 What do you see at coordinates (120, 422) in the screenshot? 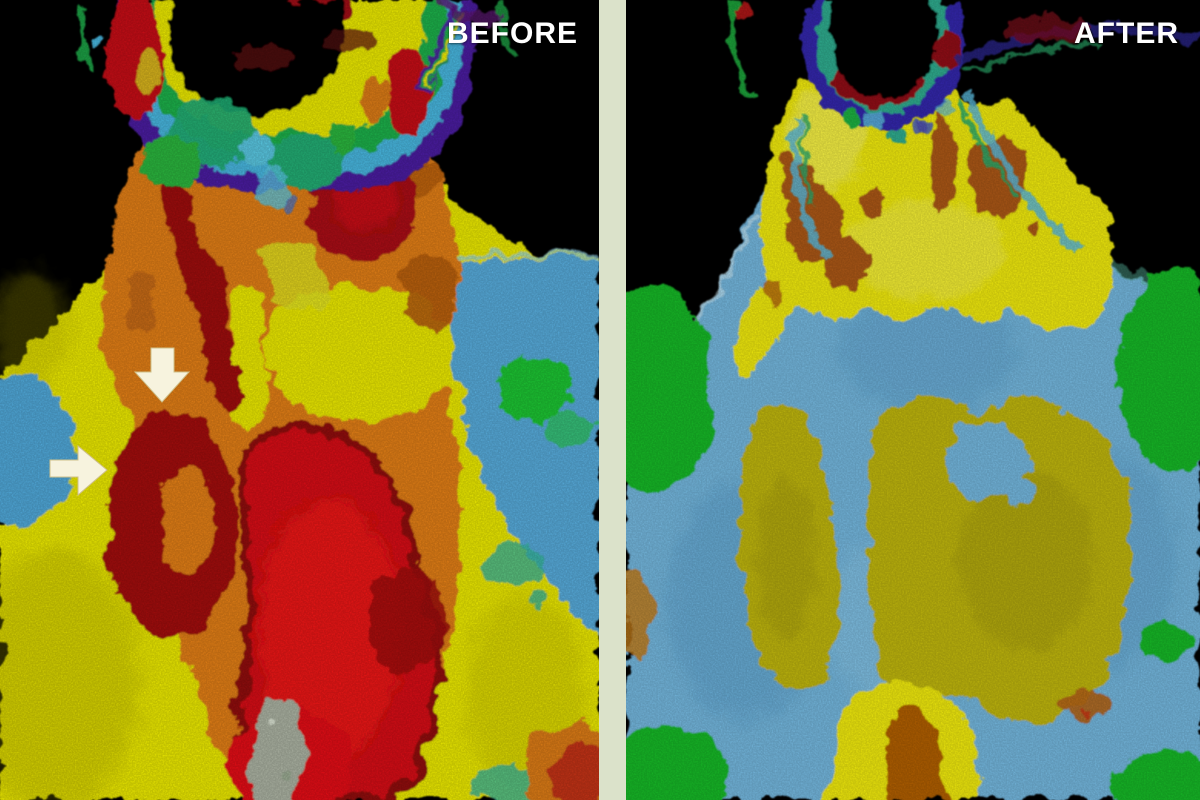
I see `annotation-arrows` at bounding box center [120, 422].